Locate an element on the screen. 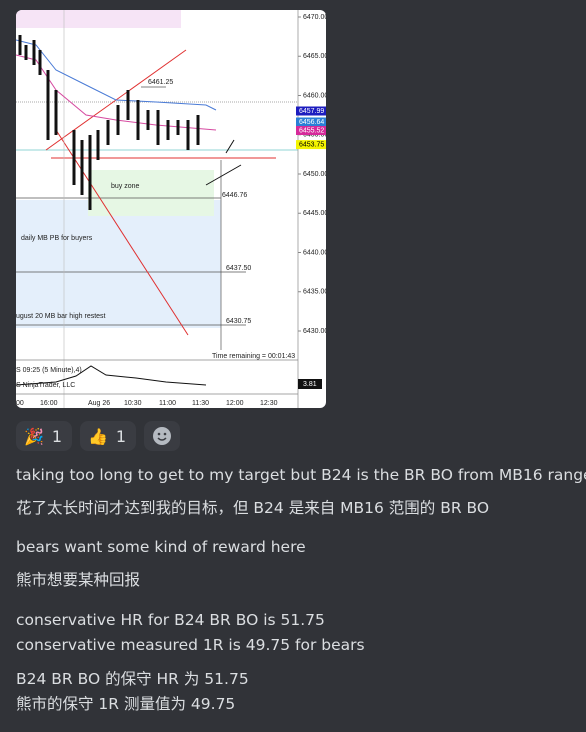 This screenshot has width=586, height=732. price-tag-label: 6455.52 is located at coordinates (311, 130).